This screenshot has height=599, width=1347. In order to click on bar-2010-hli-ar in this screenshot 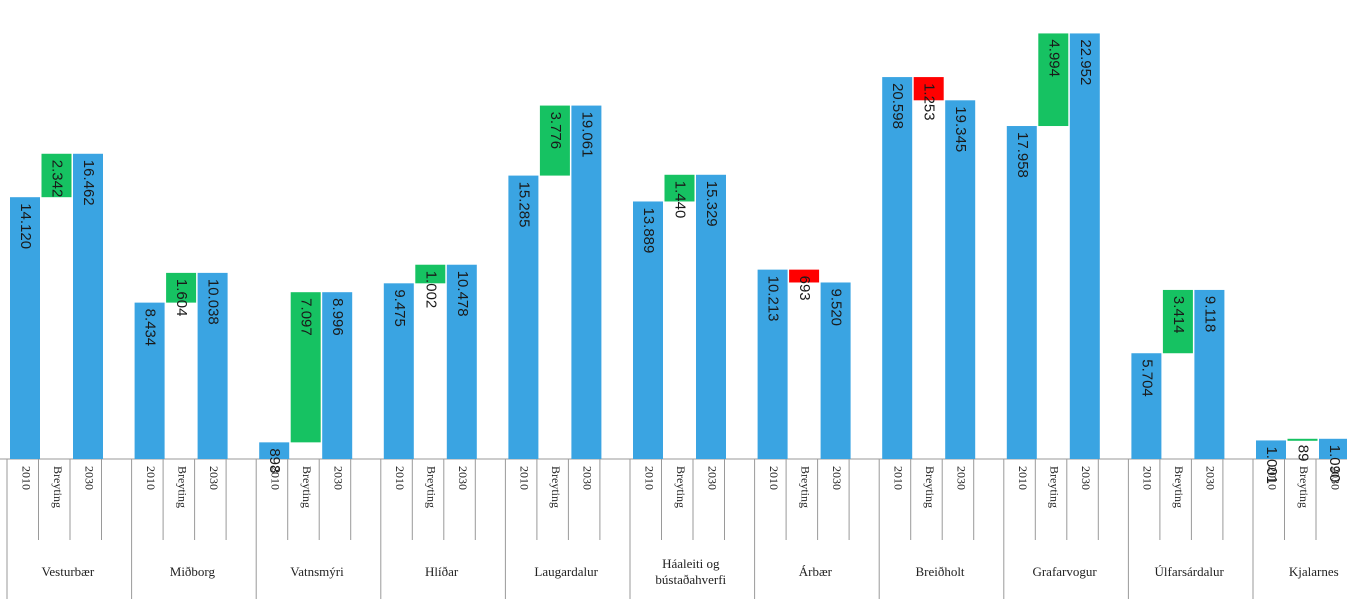, I will do `click(398, 371)`.